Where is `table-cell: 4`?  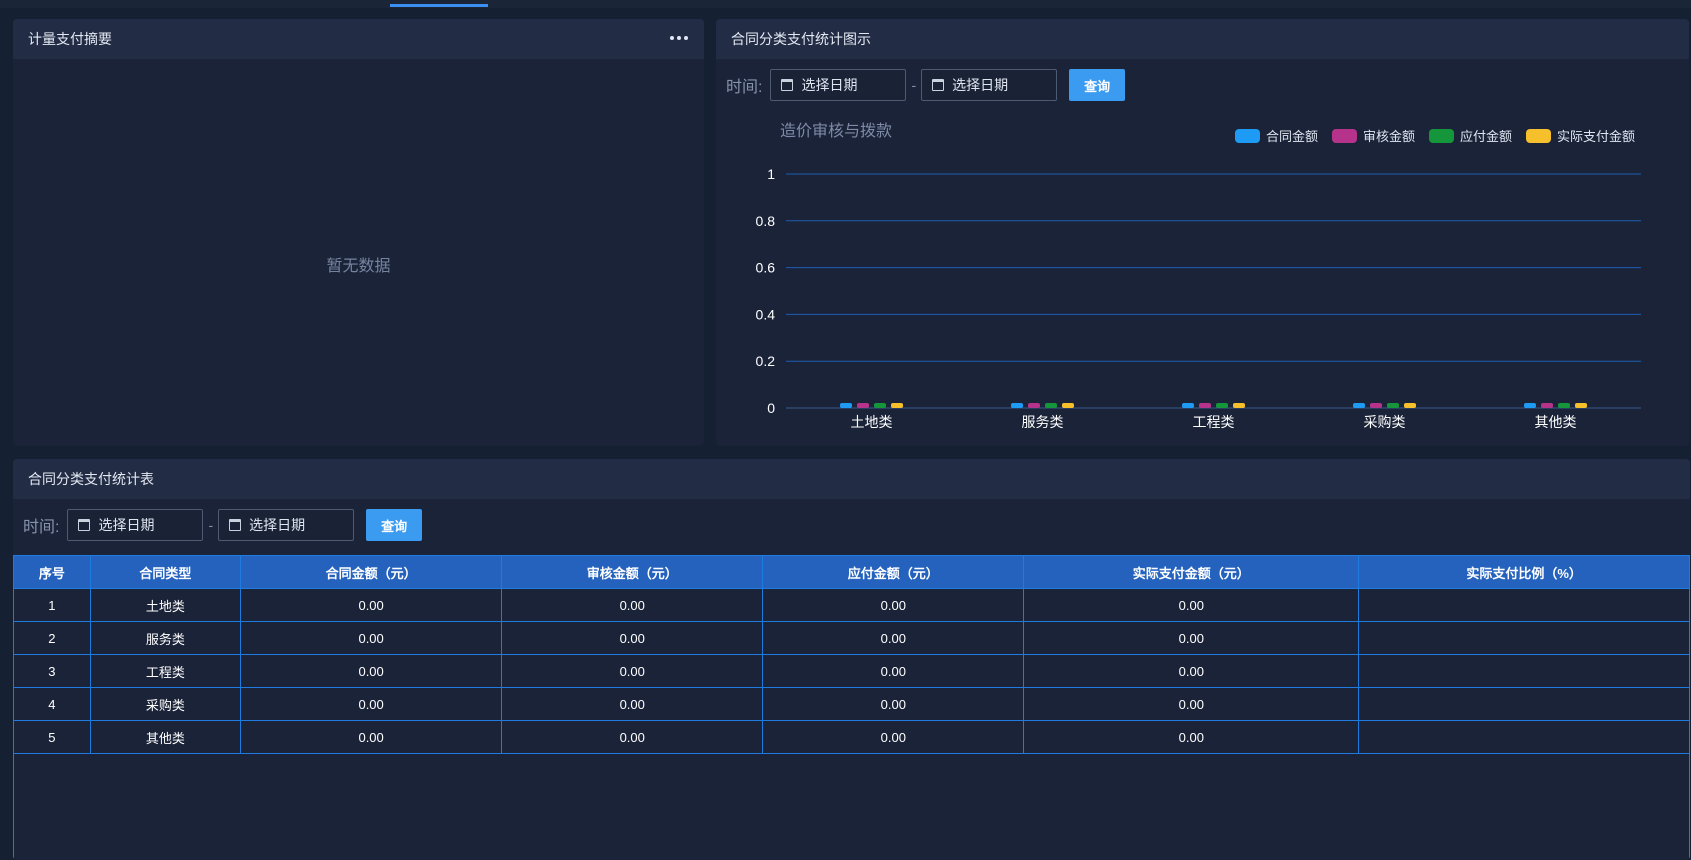 table-cell: 4 is located at coordinates (52, 704).